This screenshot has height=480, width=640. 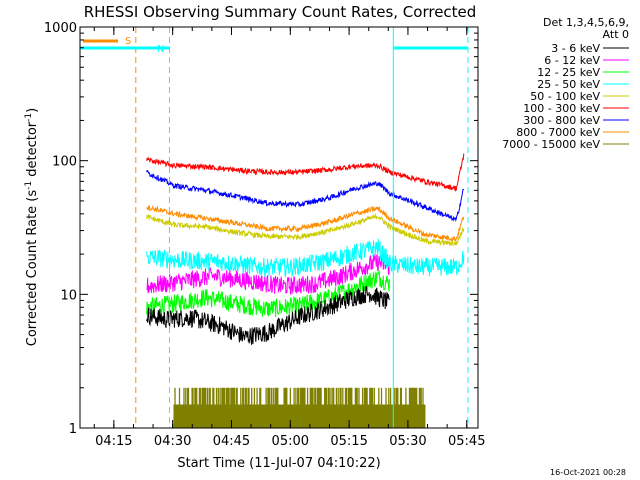 What do you see at coordinates (60, 28) in the screenshot?
I see `y-tick-label: 1000` at bounding box center [60, 28].